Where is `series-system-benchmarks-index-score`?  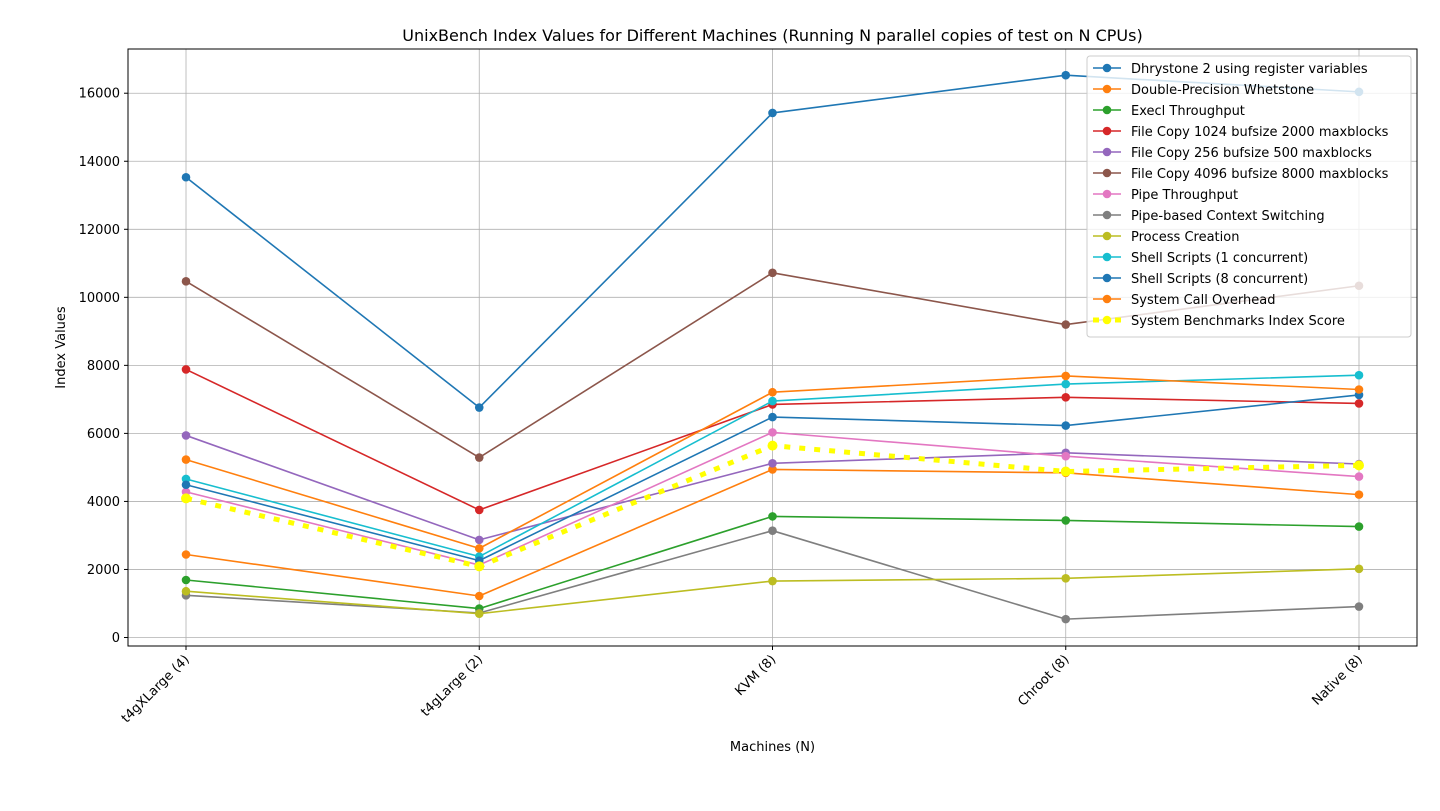
series-system-benchmarks-index-score is located at coordinates (772, 506).